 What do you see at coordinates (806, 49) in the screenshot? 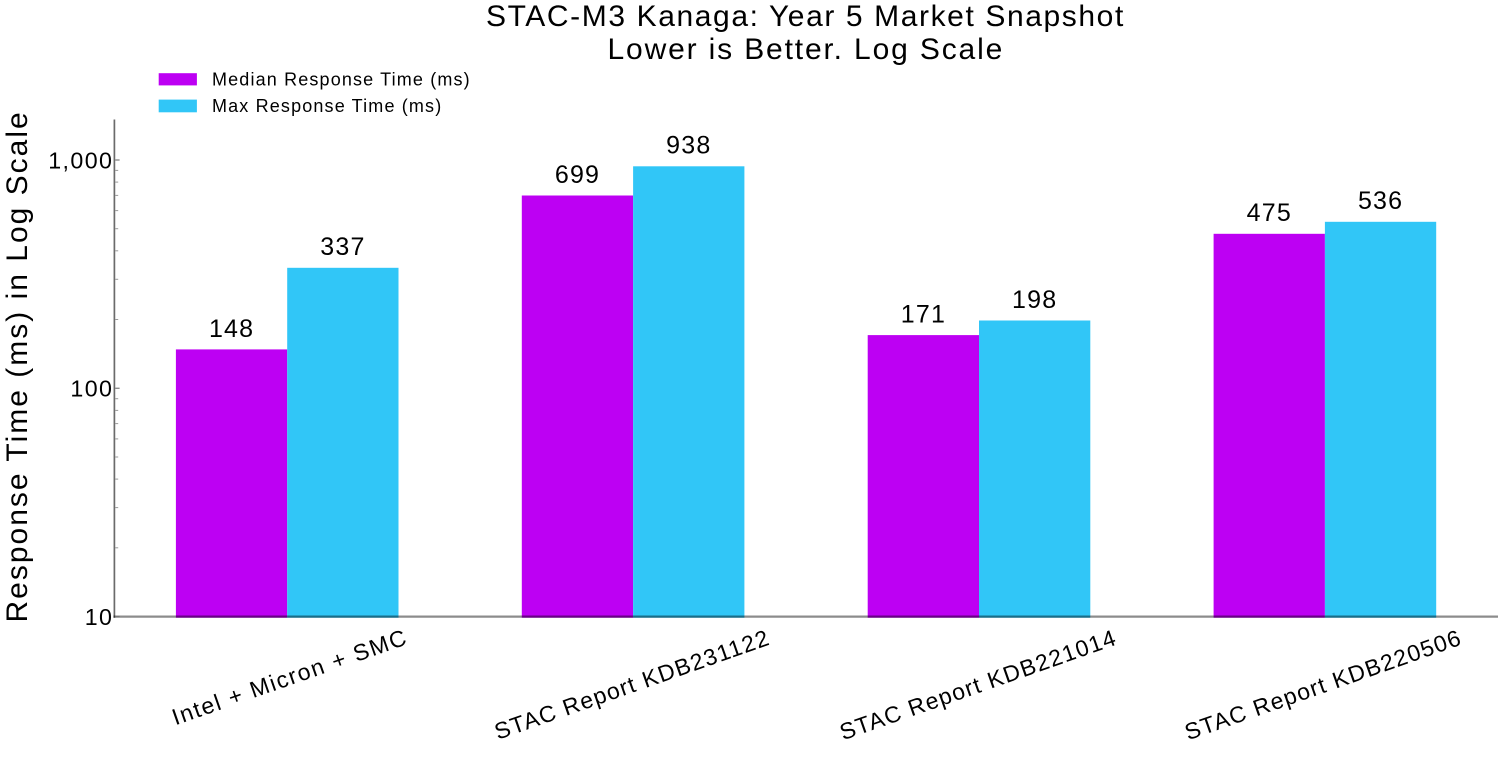
I see `svg-text: Lower is Better. Log Scale` at bounding box center [806, 49].